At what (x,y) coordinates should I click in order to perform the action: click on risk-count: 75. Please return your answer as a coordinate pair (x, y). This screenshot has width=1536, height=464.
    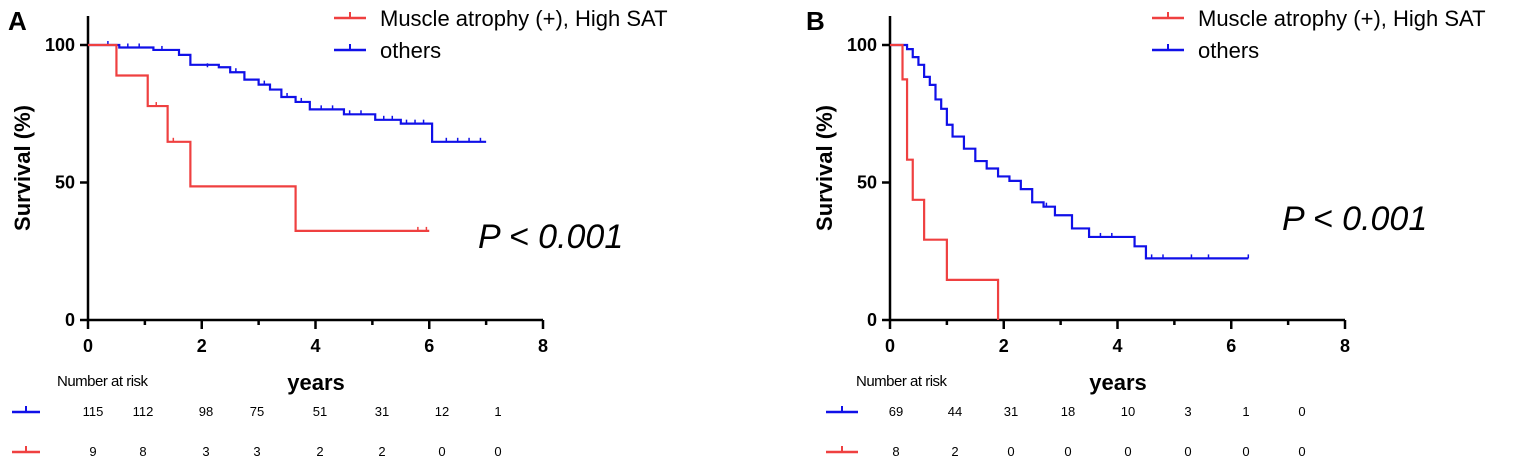
    Looking at the image, I should click on (257, 411).